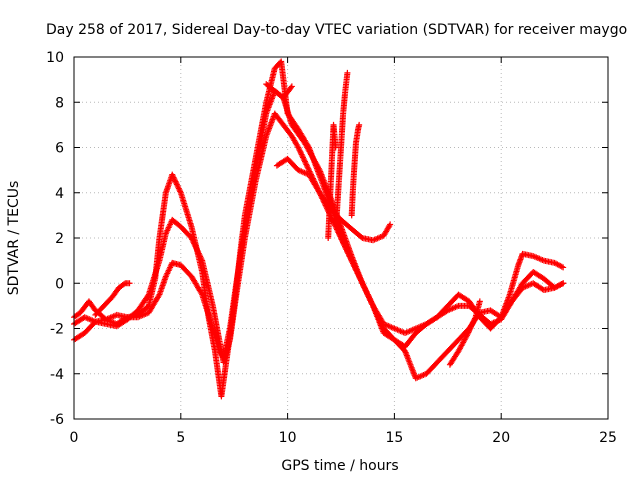 Image resolution: width=640 pixels, height=480 pixels. What do you see at coordinates (59, 284) in the screenshot?
I see `y-tick-label: 0` at bounding box center [59, 284].